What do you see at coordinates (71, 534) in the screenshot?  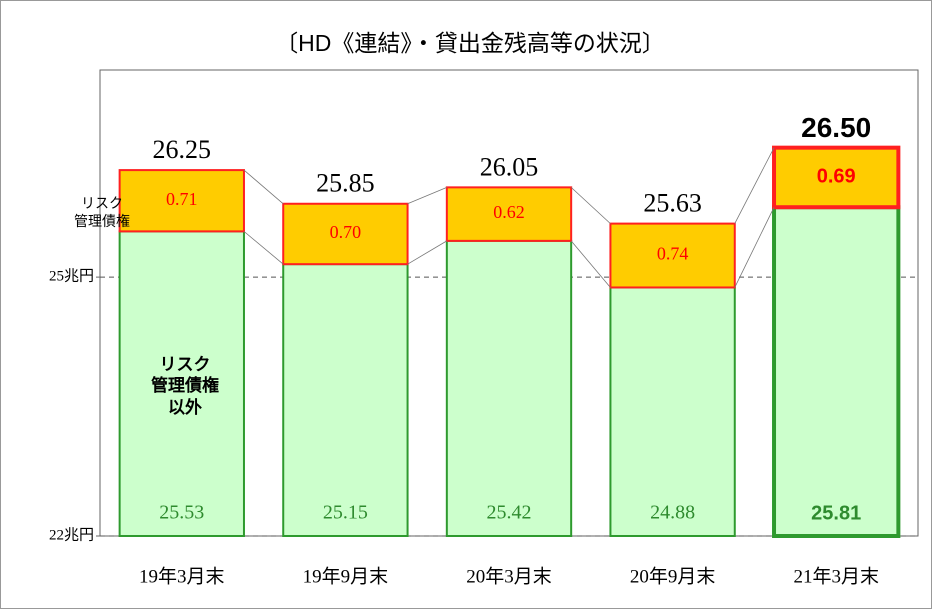 I see `y-tick-label: 22兆円` at bounding box center [71, 534].